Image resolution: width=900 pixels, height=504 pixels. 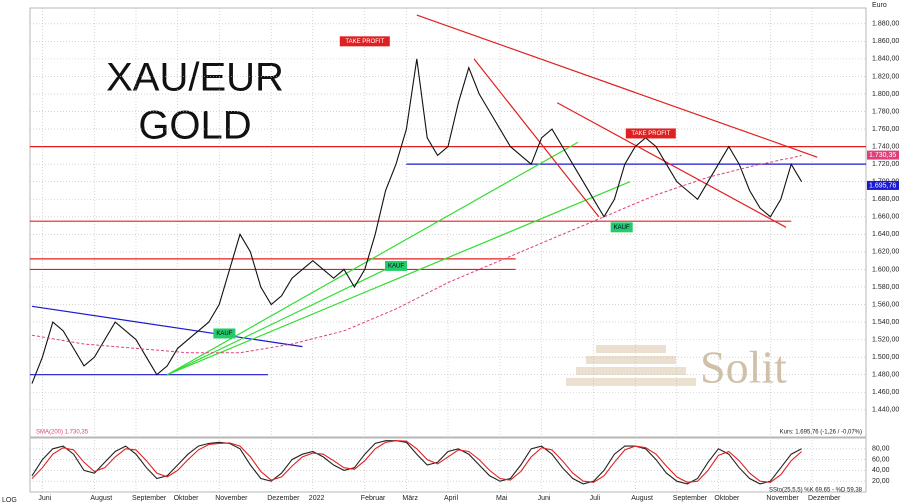 I want to click on y-tick-label: 1.460,00, so click(x=885, y=392).